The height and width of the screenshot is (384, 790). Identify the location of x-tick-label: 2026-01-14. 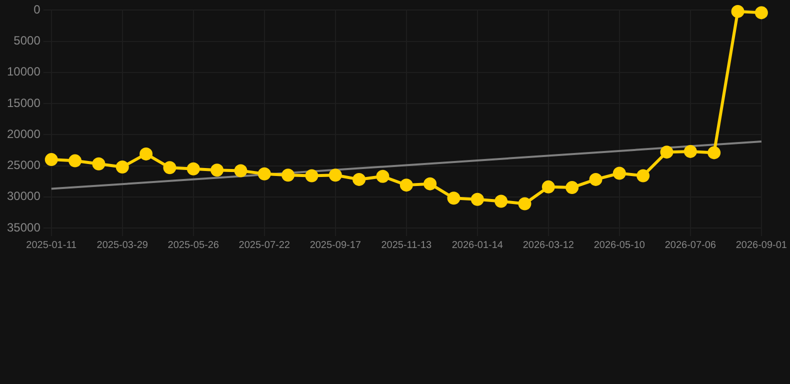
(478, 245).